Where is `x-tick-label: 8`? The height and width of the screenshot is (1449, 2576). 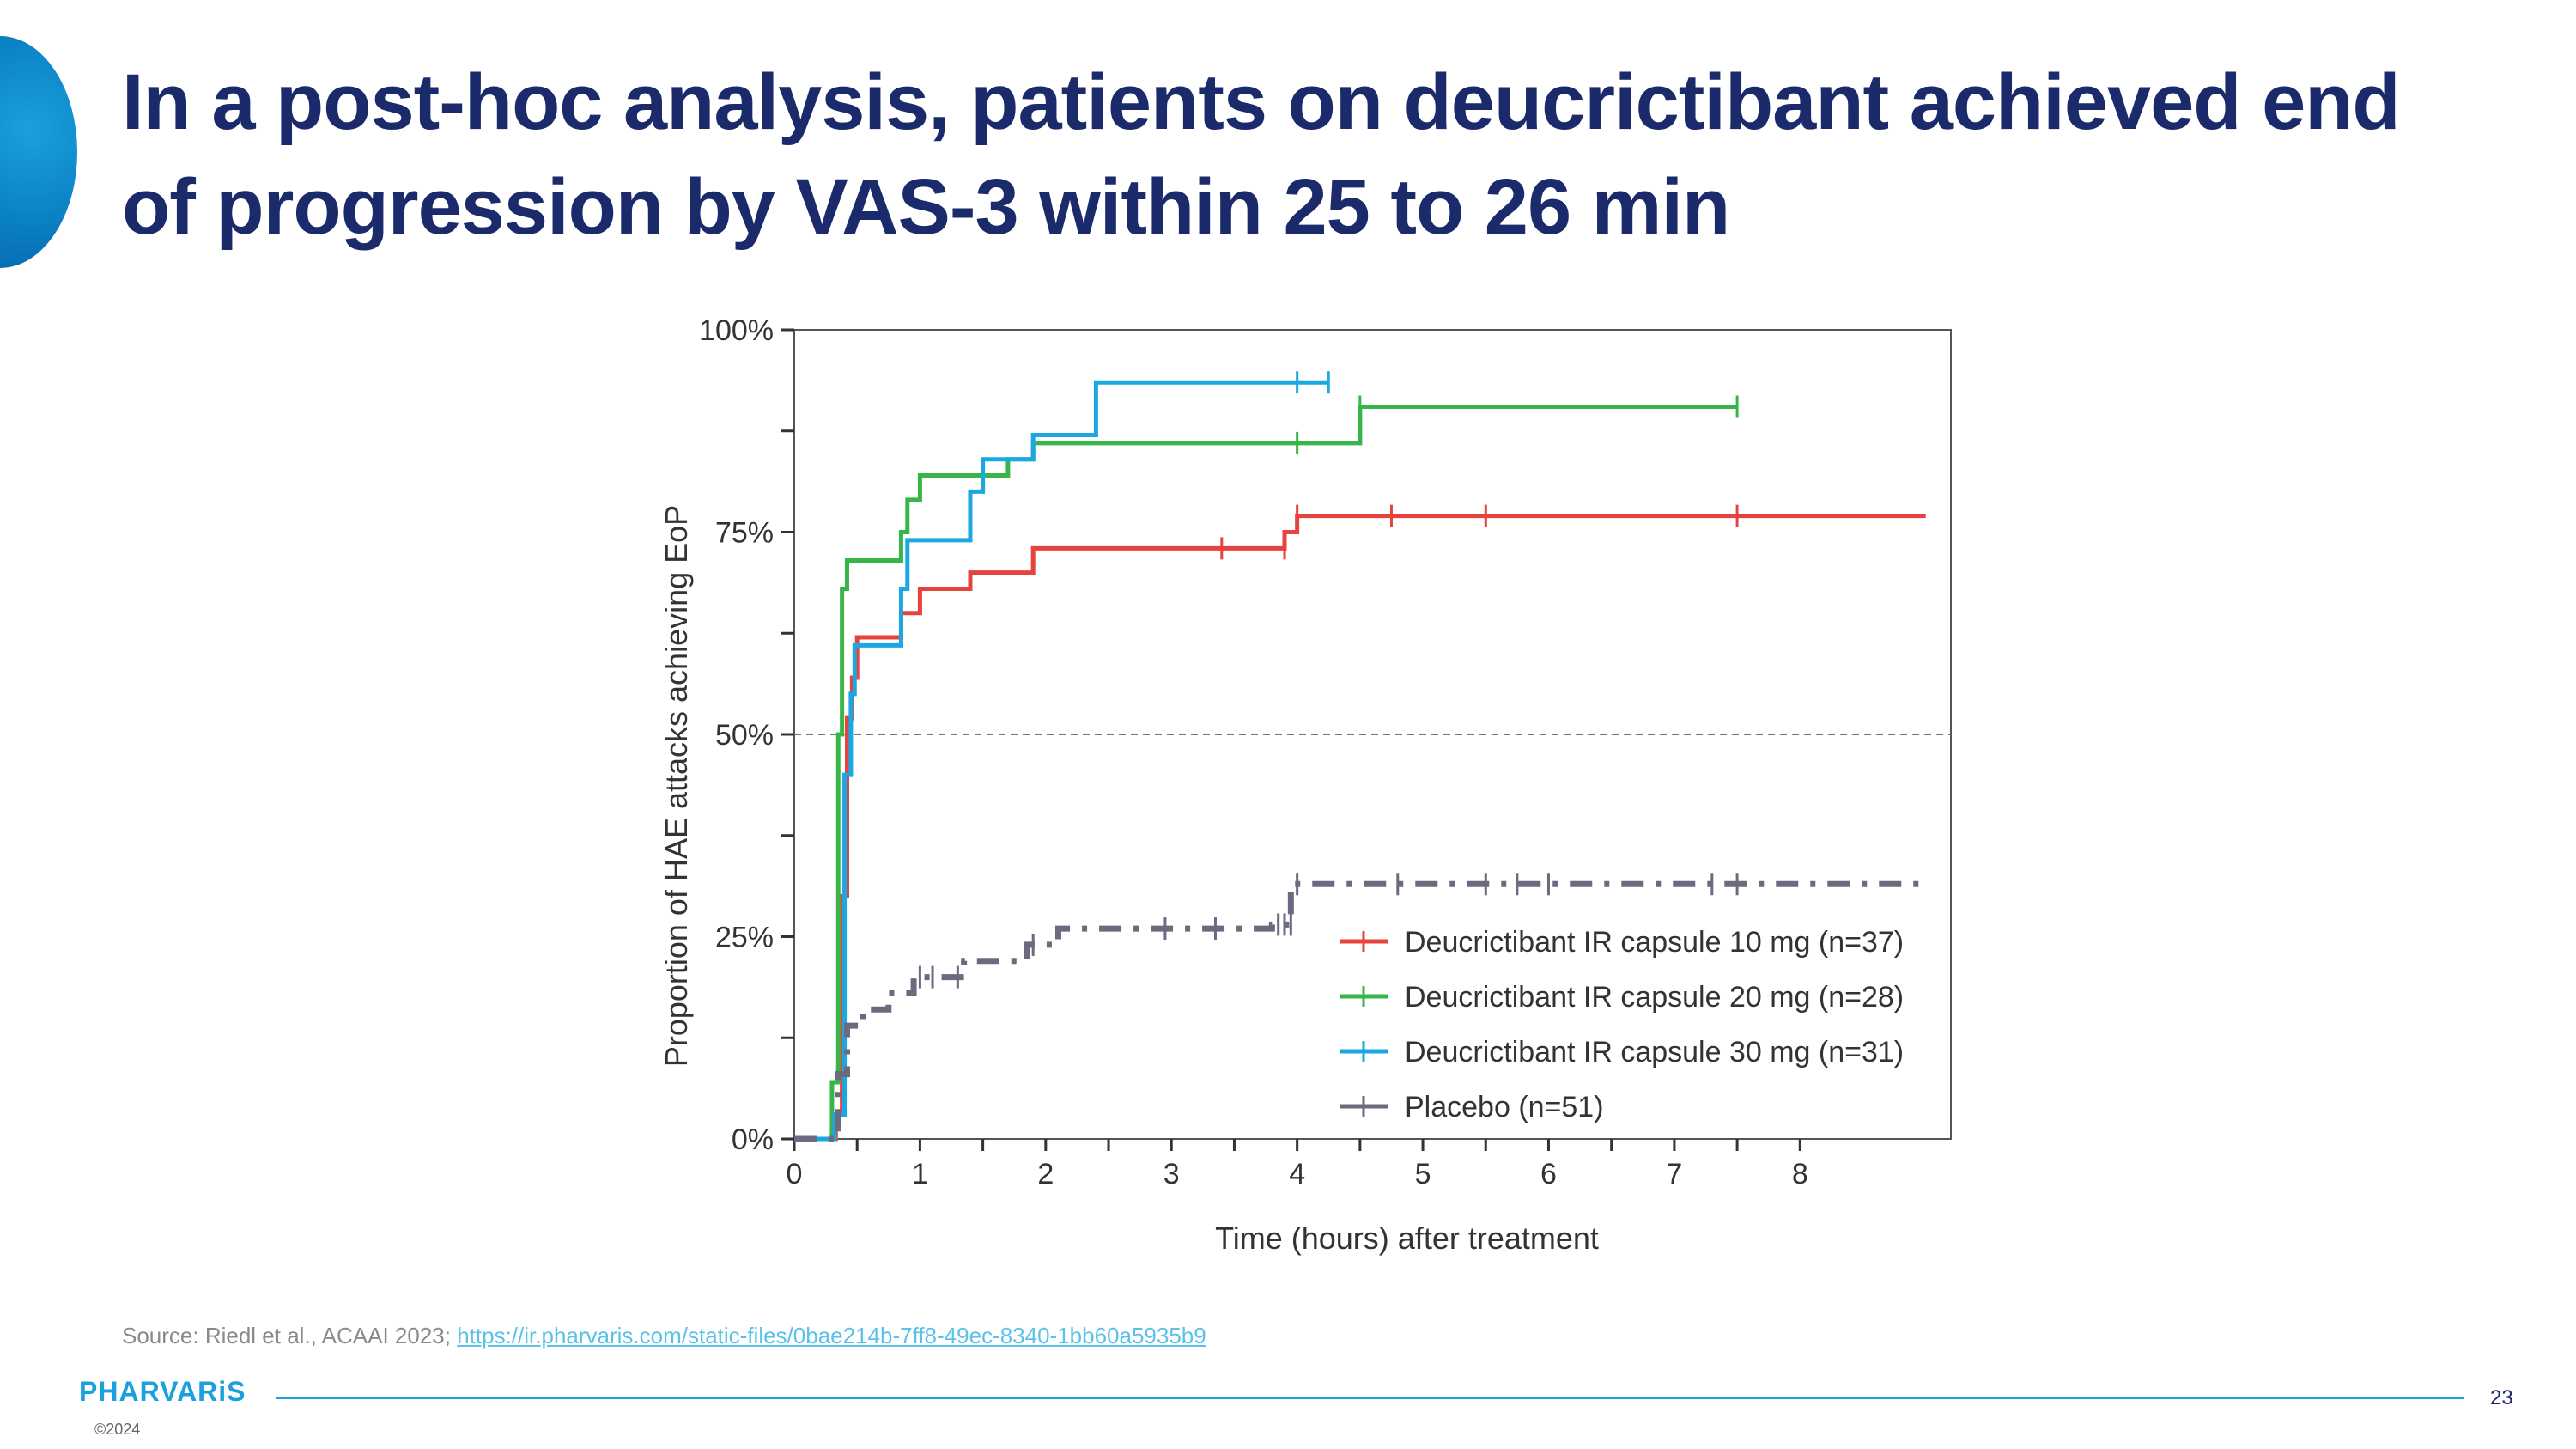
x-tick-label: 8 is located at coordinates (1800, 1174).